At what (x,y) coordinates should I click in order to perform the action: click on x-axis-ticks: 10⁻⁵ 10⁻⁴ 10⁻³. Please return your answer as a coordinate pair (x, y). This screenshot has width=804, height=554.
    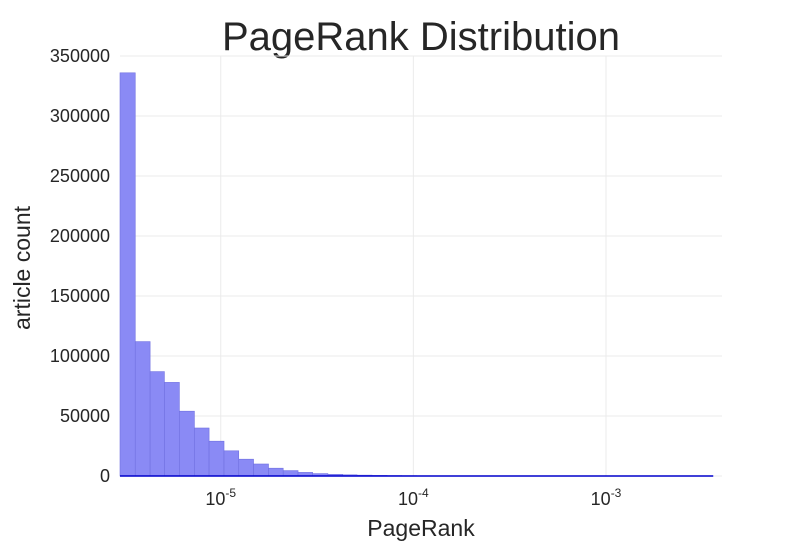
    Looking at the image, I should click on (413, 497).